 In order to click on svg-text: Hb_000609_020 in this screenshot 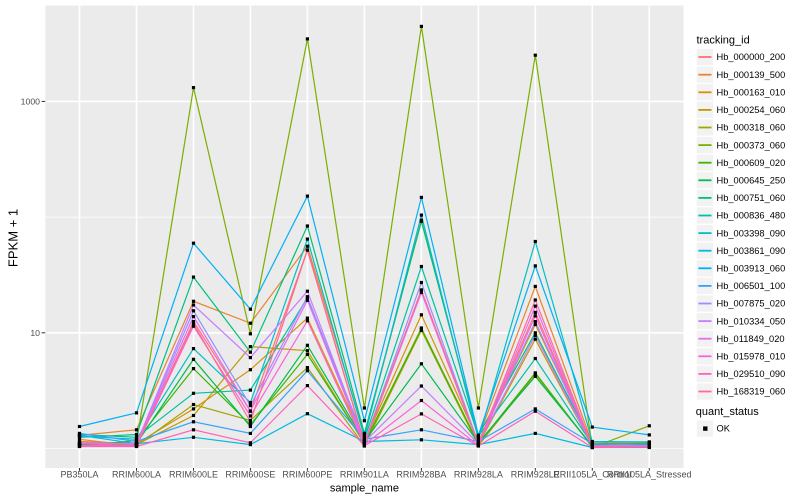, I will do `click(751, 163)`.